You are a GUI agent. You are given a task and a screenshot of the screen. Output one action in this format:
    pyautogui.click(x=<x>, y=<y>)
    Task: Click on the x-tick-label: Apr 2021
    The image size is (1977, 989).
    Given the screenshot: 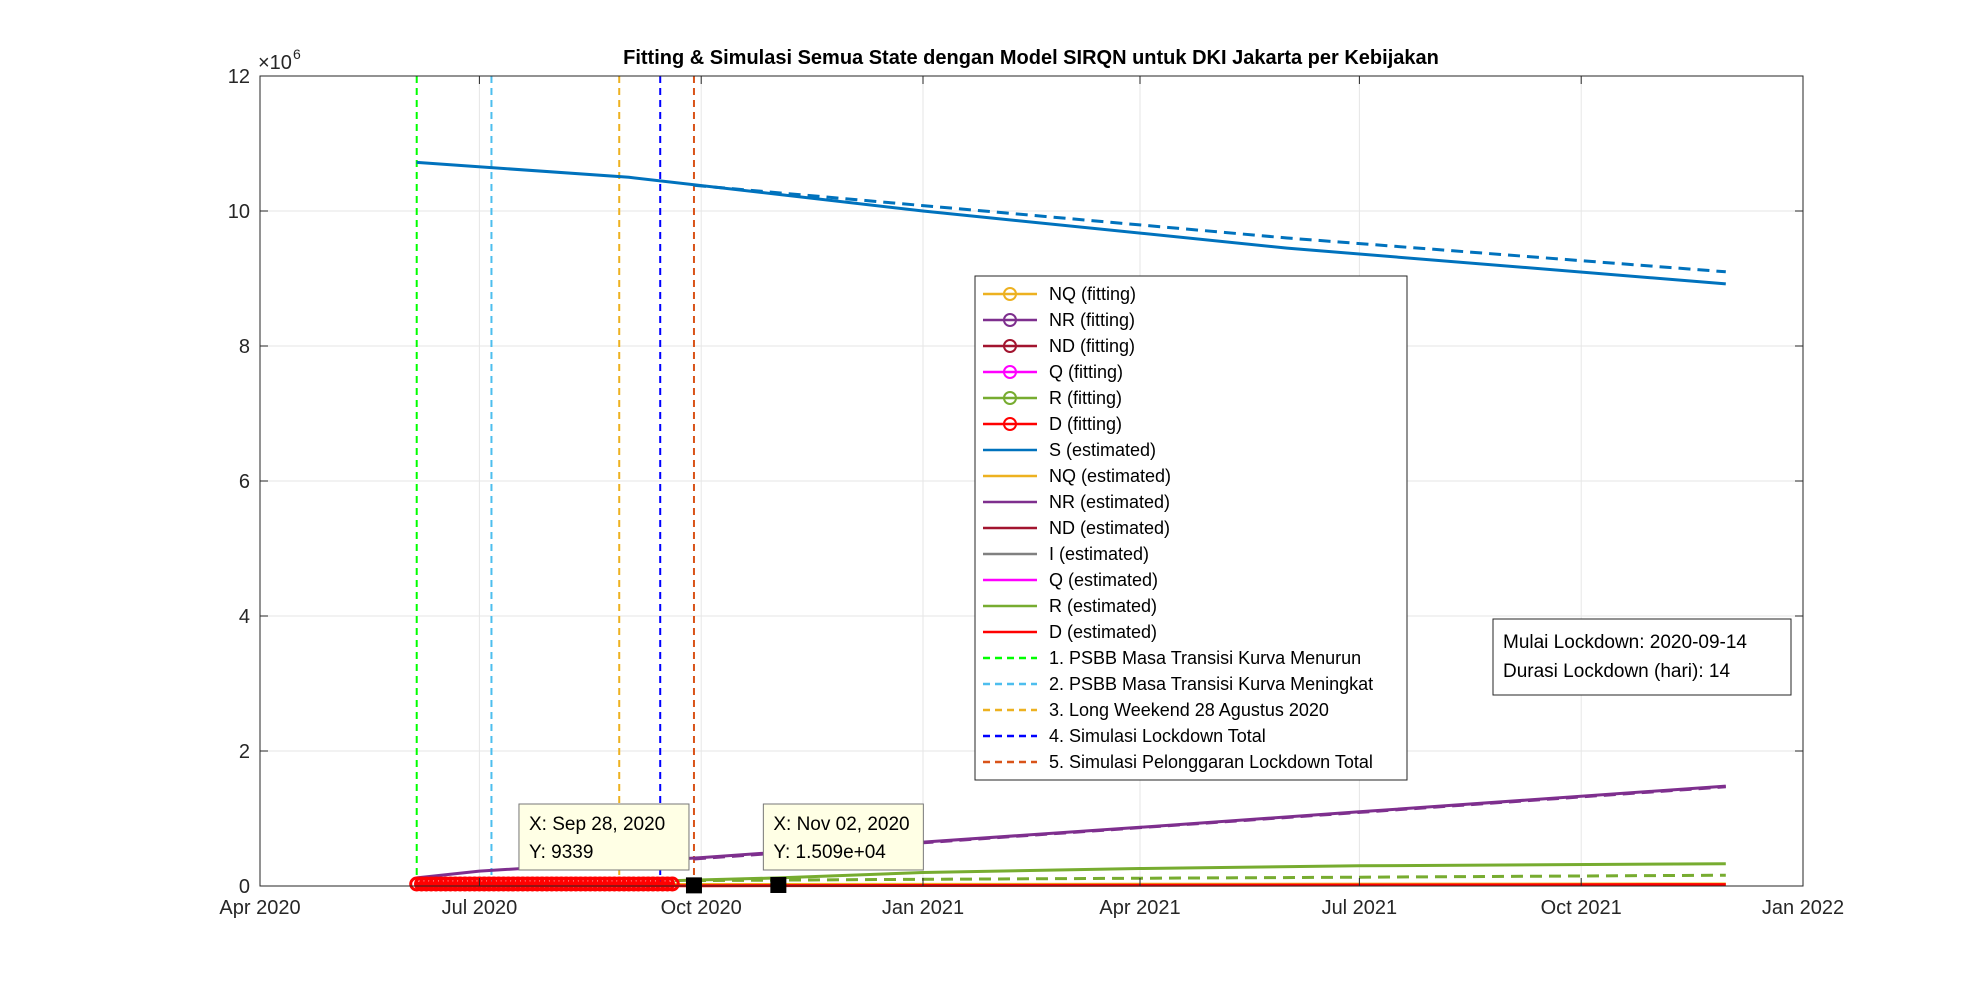 What is the action you would take?
    pyautogui.click(x=1139, y=908)
    